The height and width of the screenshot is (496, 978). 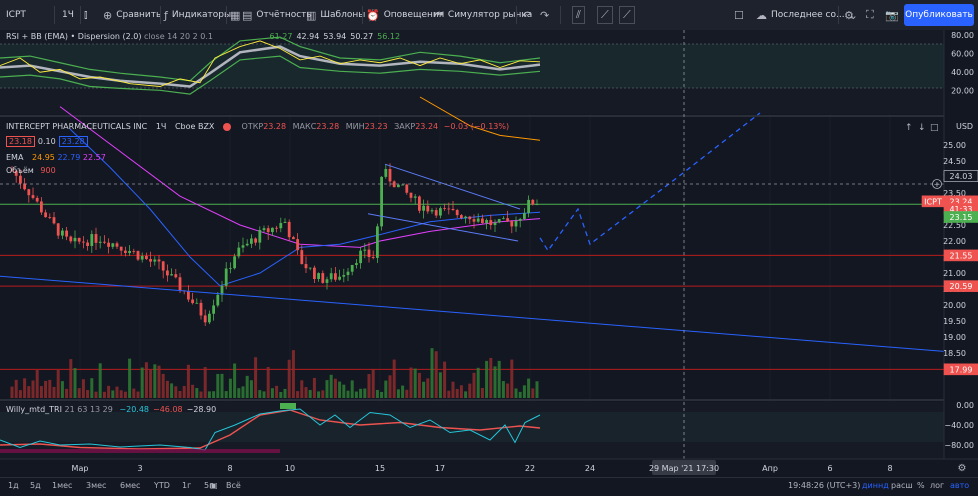 I want to click on range-button: 1мес, so click(x=62, y=485).